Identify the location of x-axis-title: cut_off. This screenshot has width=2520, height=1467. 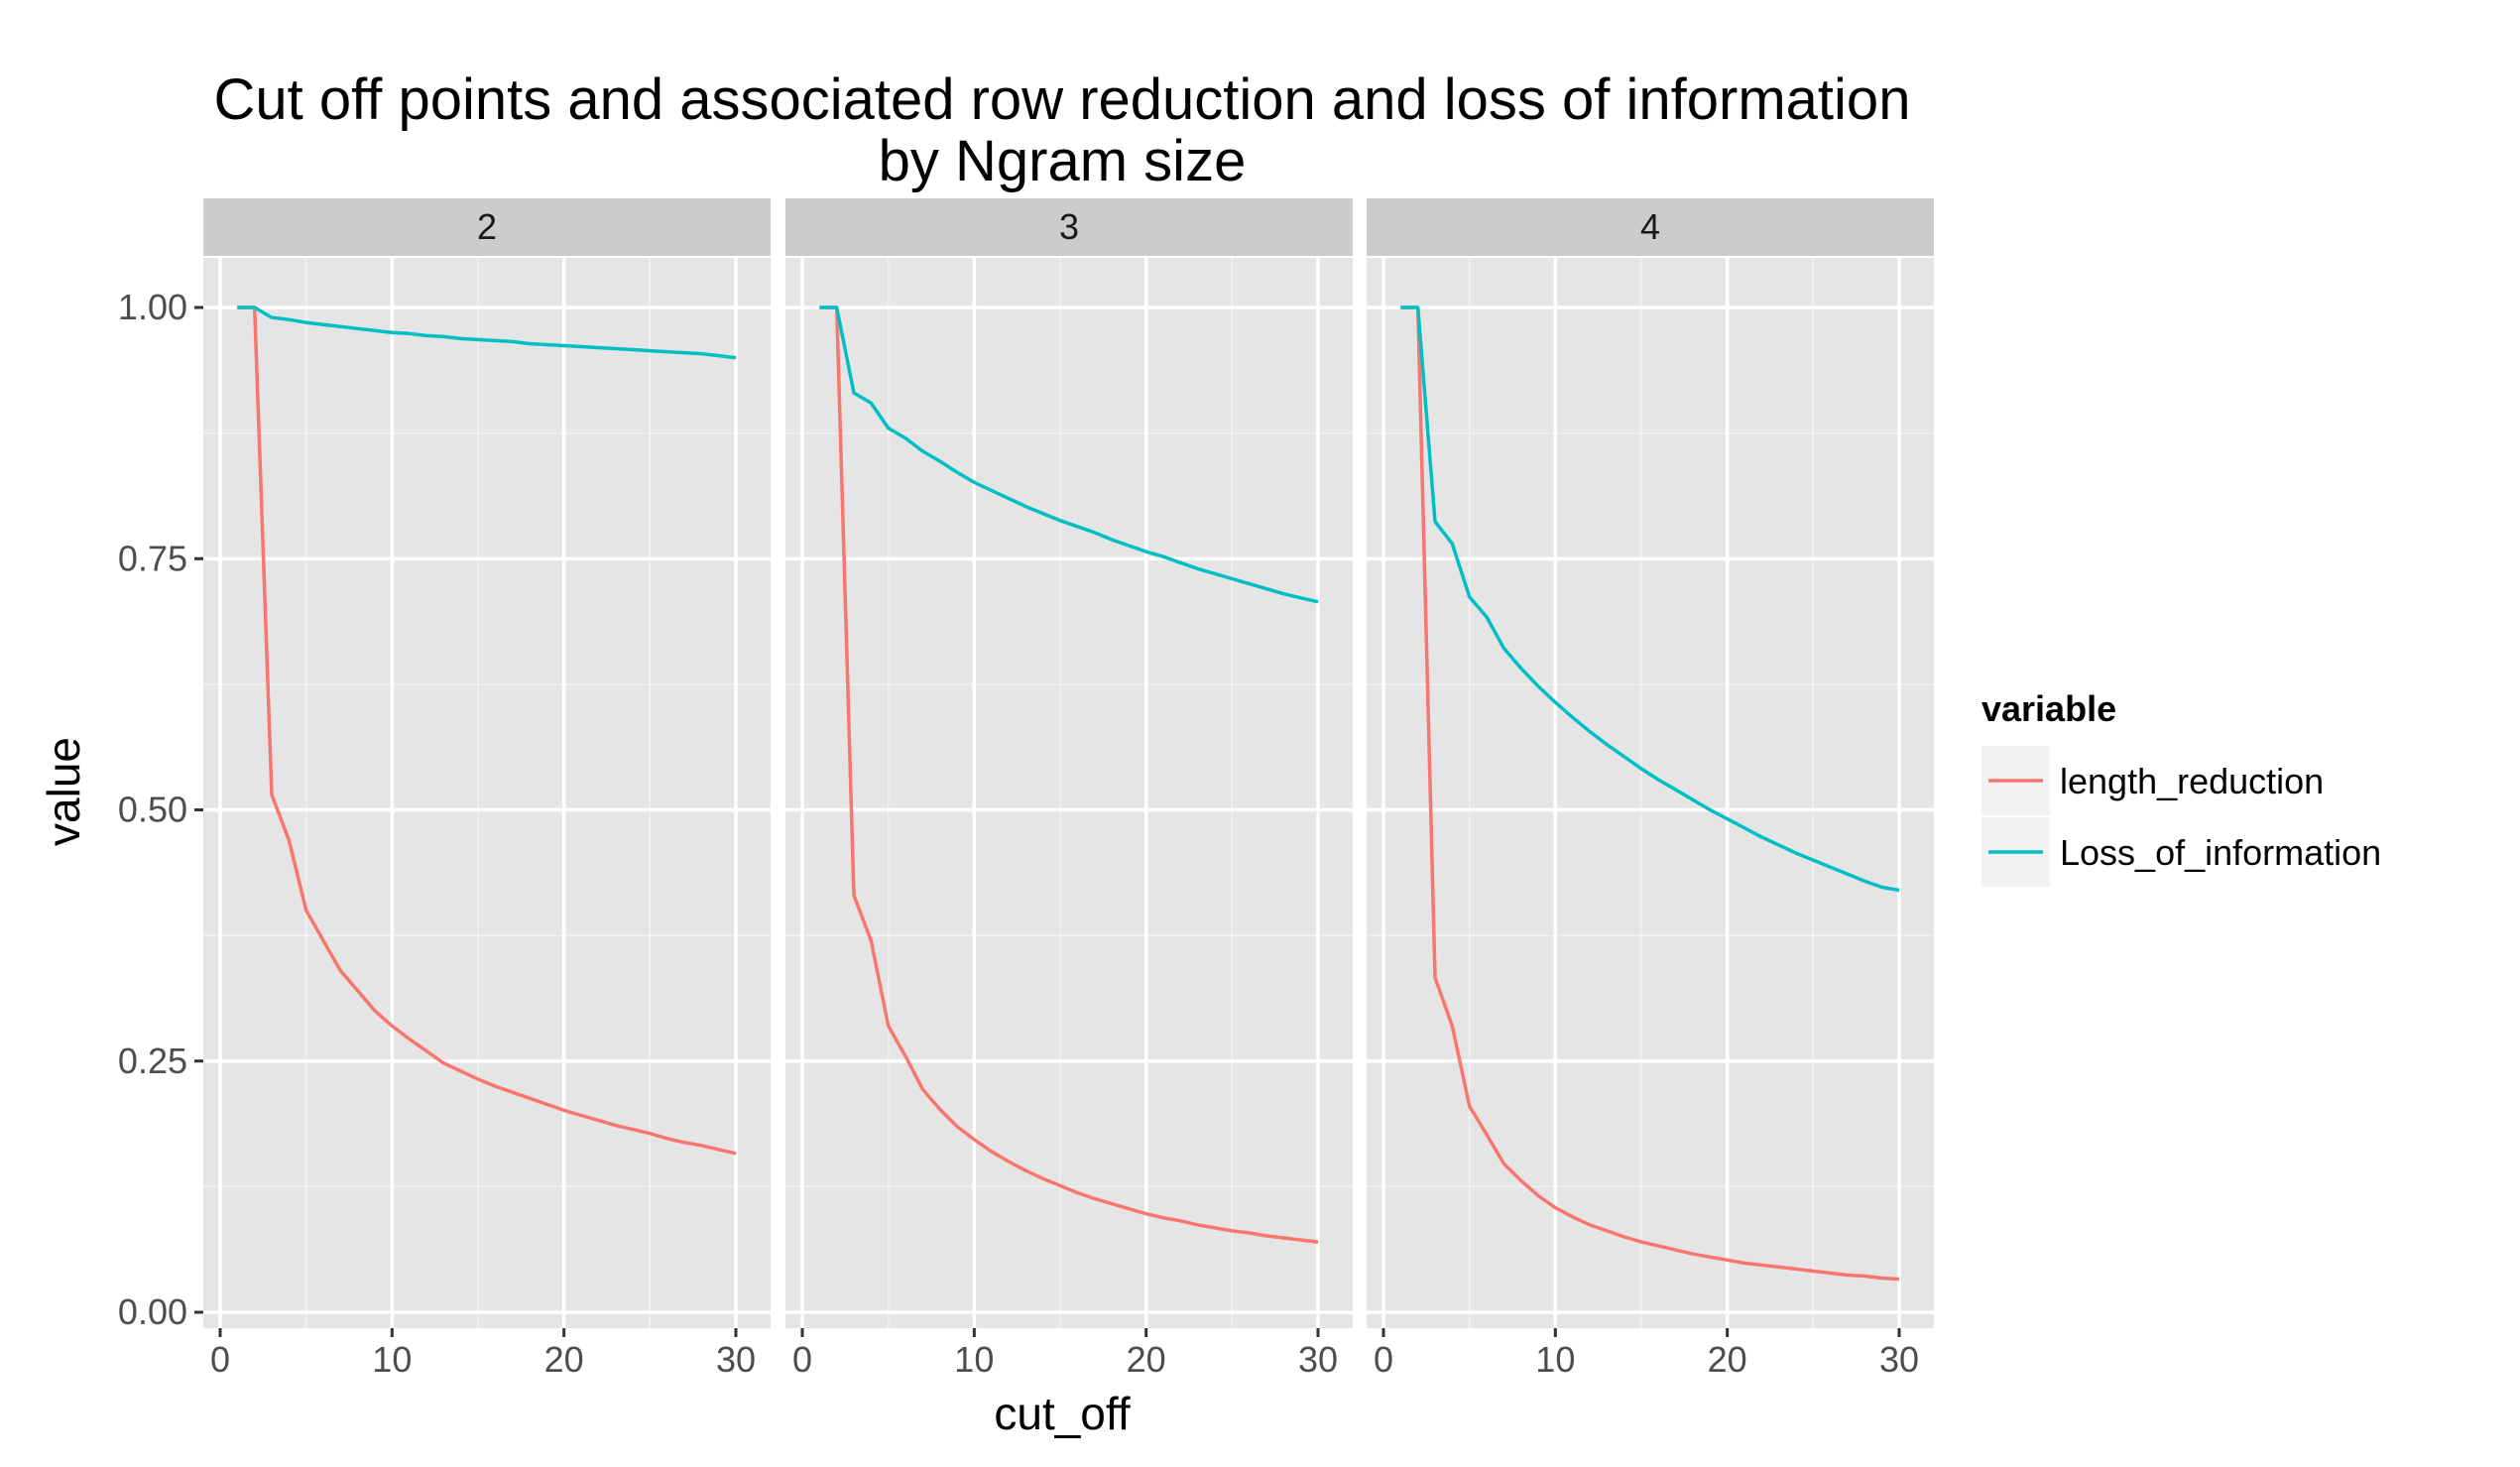
(1062, 1413).